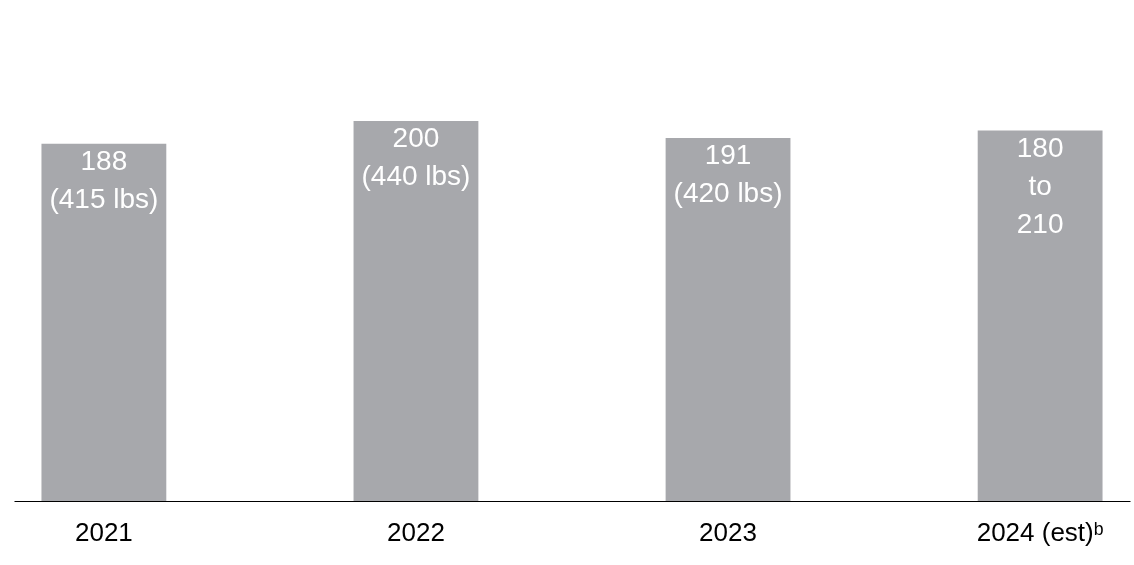  What do you see at coordinates (728, 531) in the screenshot?
I see `x-tick-label: 2023` at bounding box center [728, 531].